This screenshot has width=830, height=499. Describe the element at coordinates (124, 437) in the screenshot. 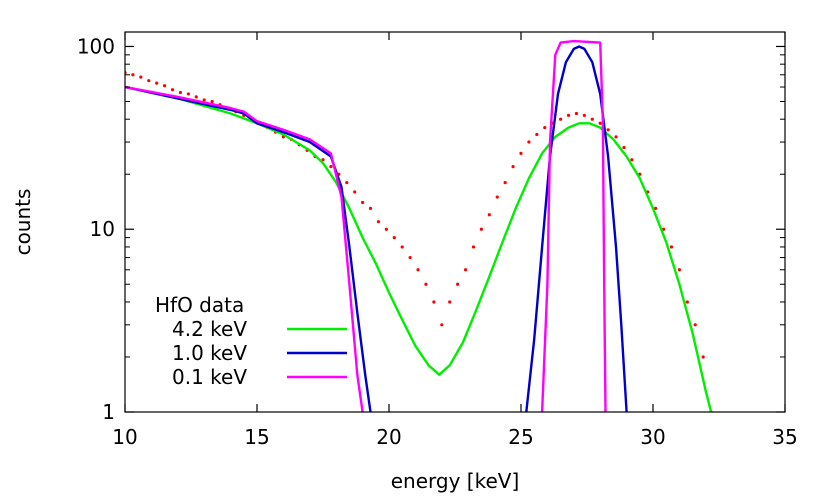

I see `x-tick-label: 10` at that location.